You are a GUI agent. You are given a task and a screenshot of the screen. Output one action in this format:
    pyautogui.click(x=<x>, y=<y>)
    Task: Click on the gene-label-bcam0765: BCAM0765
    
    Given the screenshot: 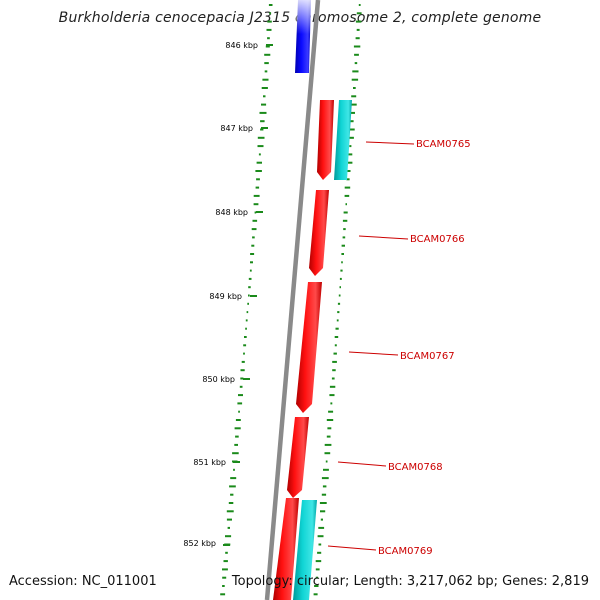 What is the action you would take?
    pyautogui.click(x=418, y=144)
    